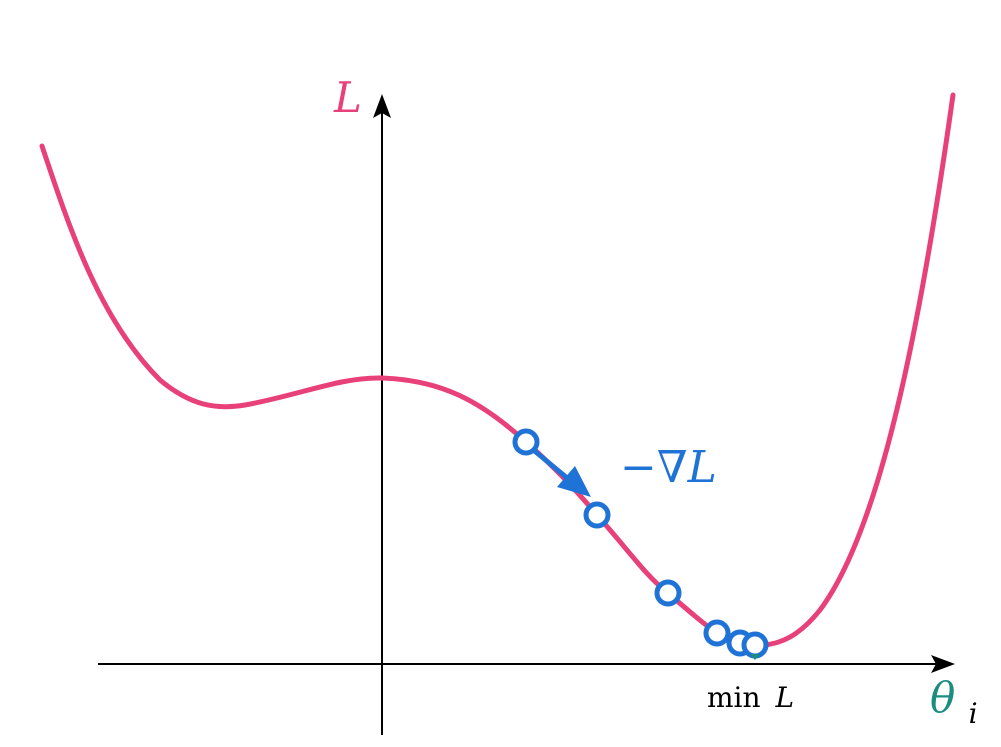 This screenshot has height=747, width=1001. What do you see at coordinates (734, 697) in the screenshot?
I see `minimum-label-prefix: min` at bounding box center [734, 697].